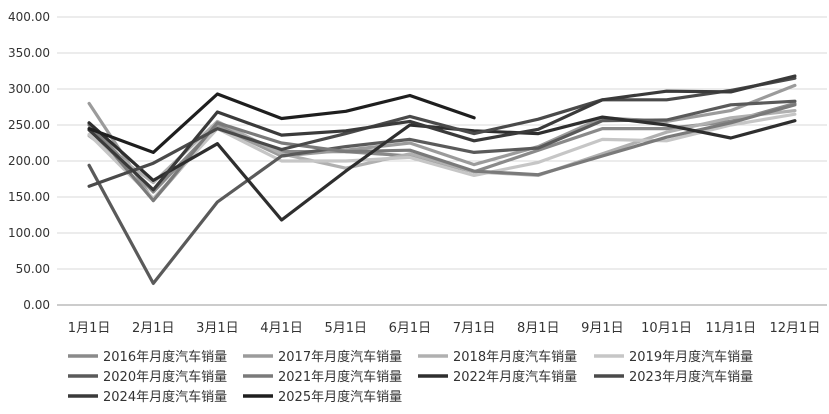 The height and width of the screenshot is (414, 829). What do you see at coordinates (515, 357) in the screenshot?
I see `legend-label: 2018年月度汽车销量` at bounding box center [515, 357].